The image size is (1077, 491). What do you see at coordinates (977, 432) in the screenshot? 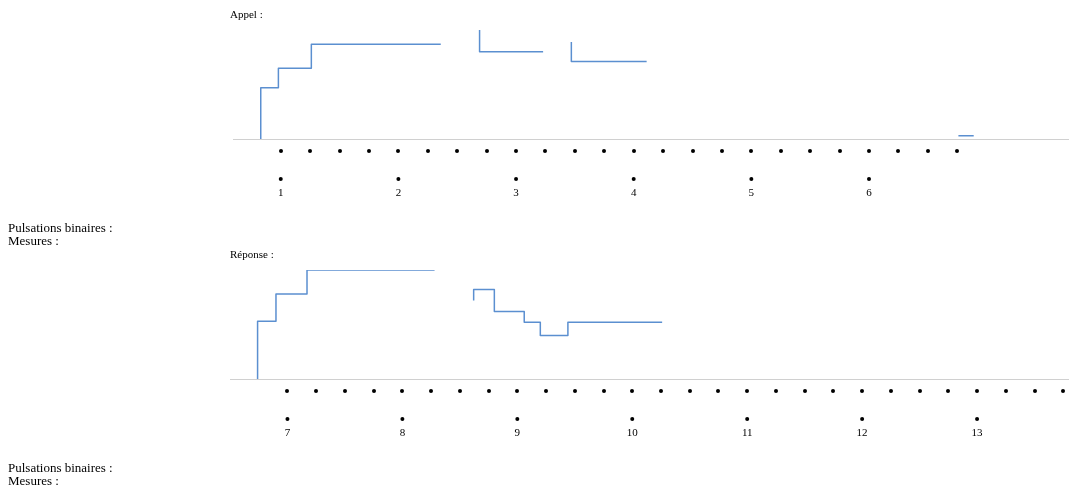
I see `x-tick-label: 13` at bounding box center [977, 432].